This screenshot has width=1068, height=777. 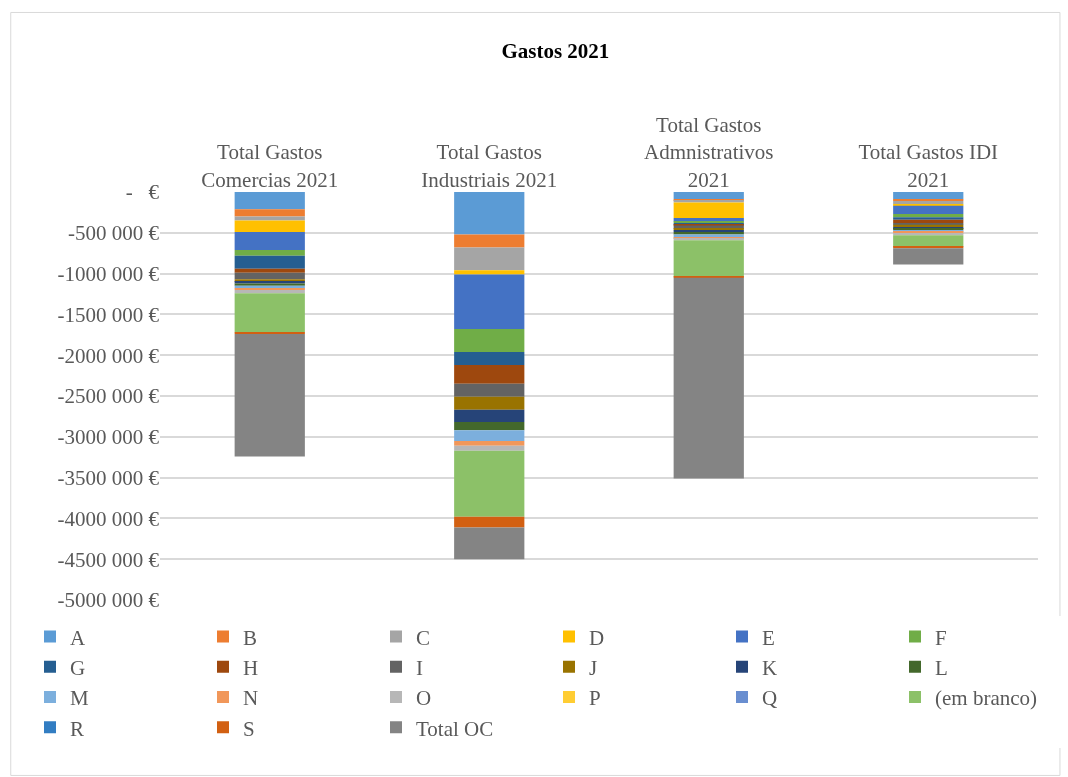 I want to click on y-tick-label: -500 000 €, so click(x=114, y=233).